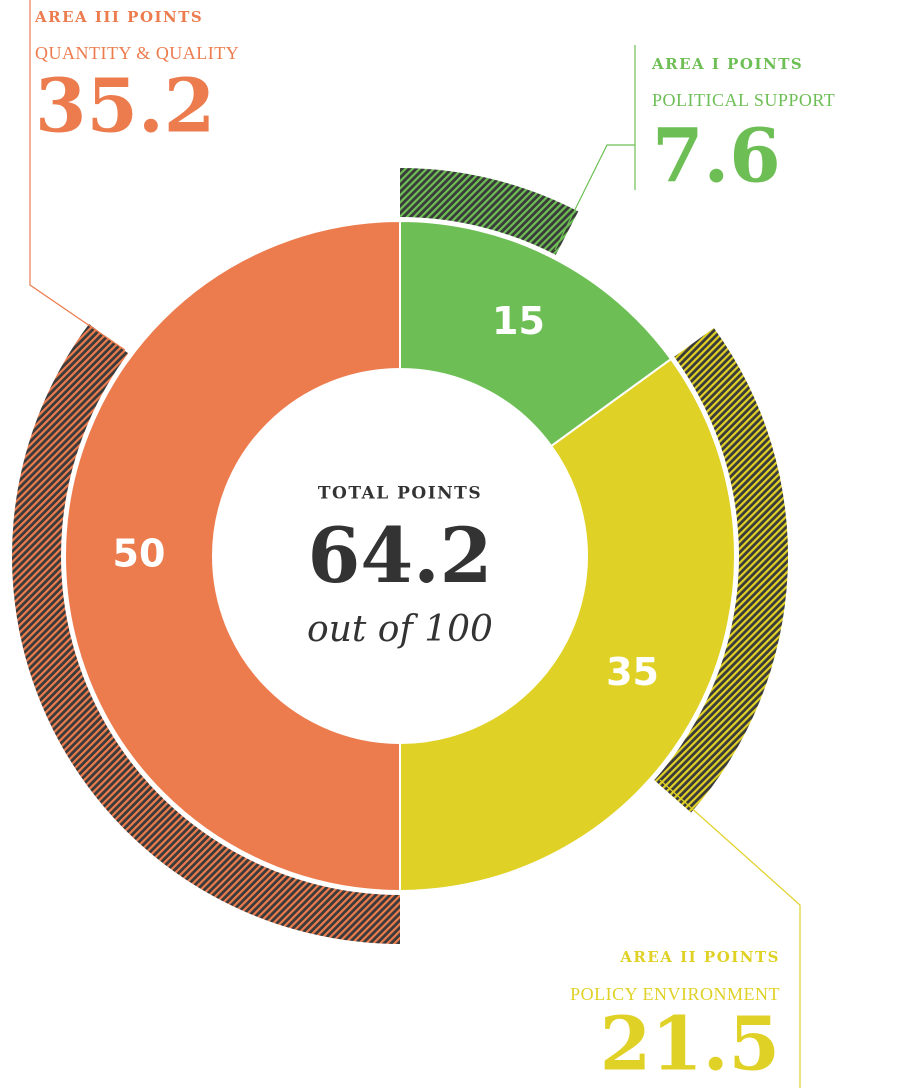 The width and height of the screenshot is (904, 1088). What do you see at coordinates (699, 957) in the screenshot?
I see `area-title: AREA II POINTS` at bounding box center [699, 957].